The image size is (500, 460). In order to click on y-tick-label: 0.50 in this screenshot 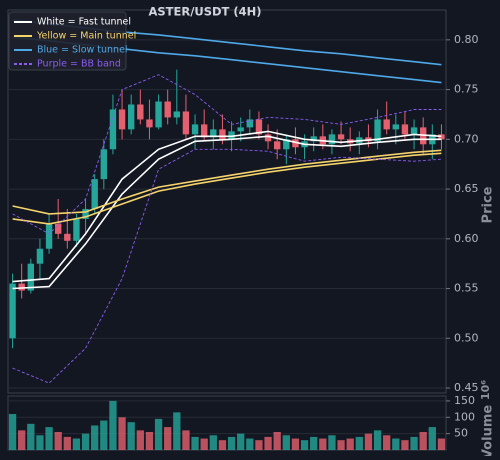, I will do `click(466, 337)`.